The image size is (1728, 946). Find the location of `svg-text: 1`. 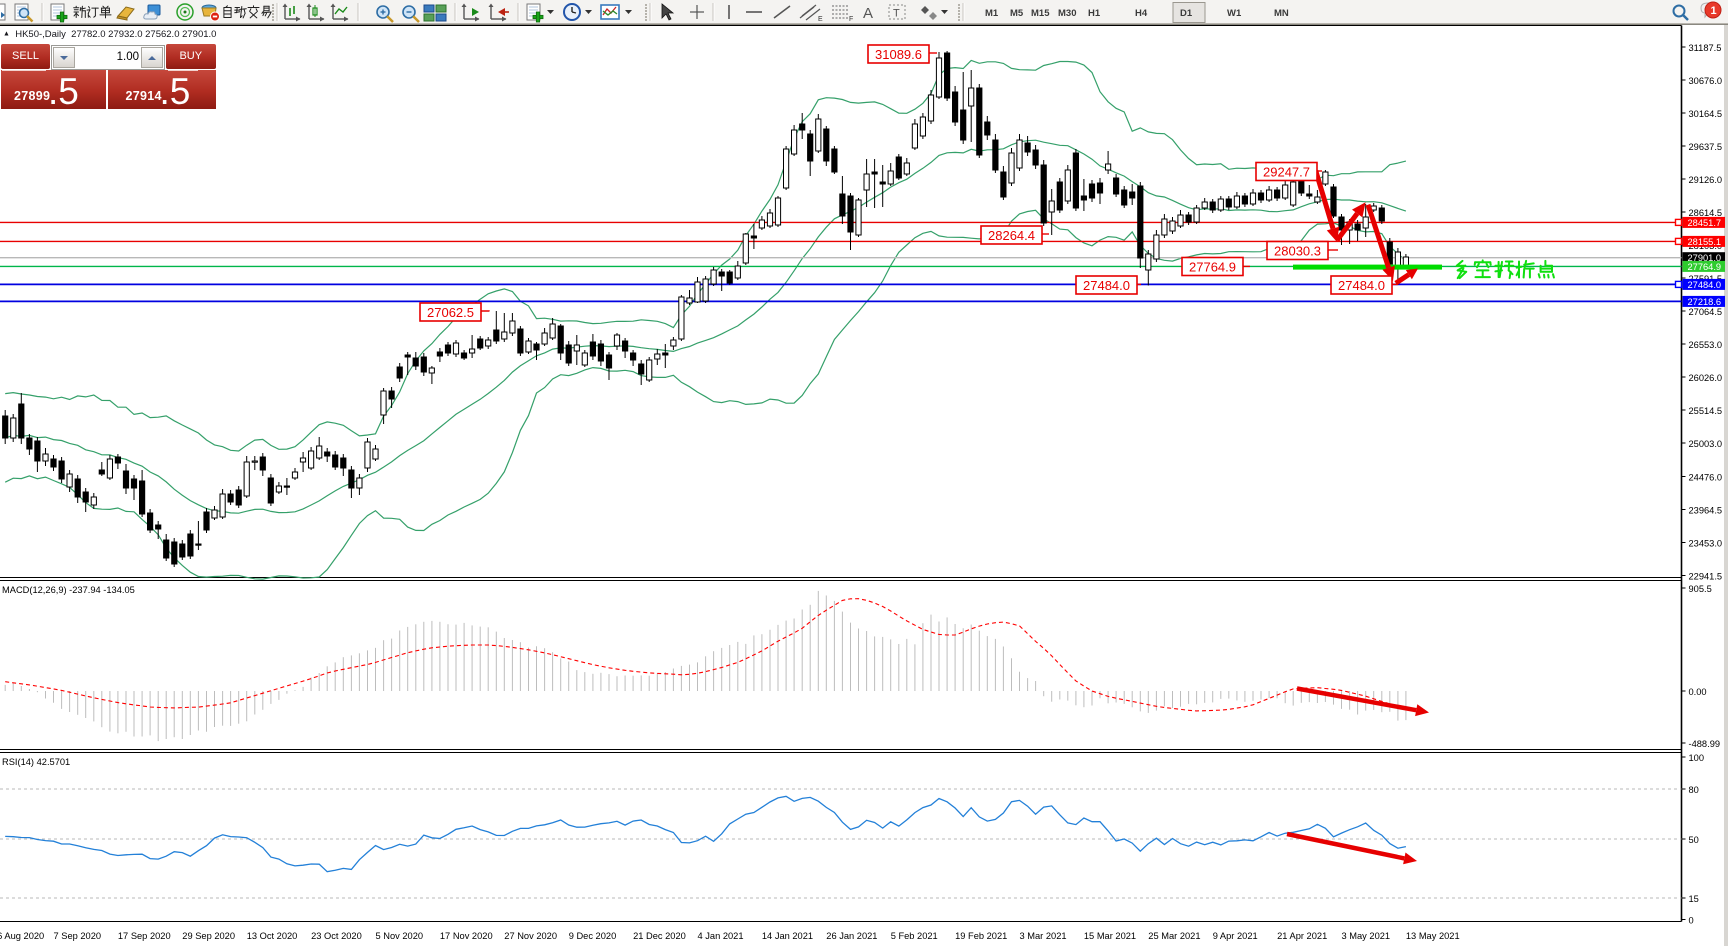

svg-text: 1 is located at coordinates (1714, 11).